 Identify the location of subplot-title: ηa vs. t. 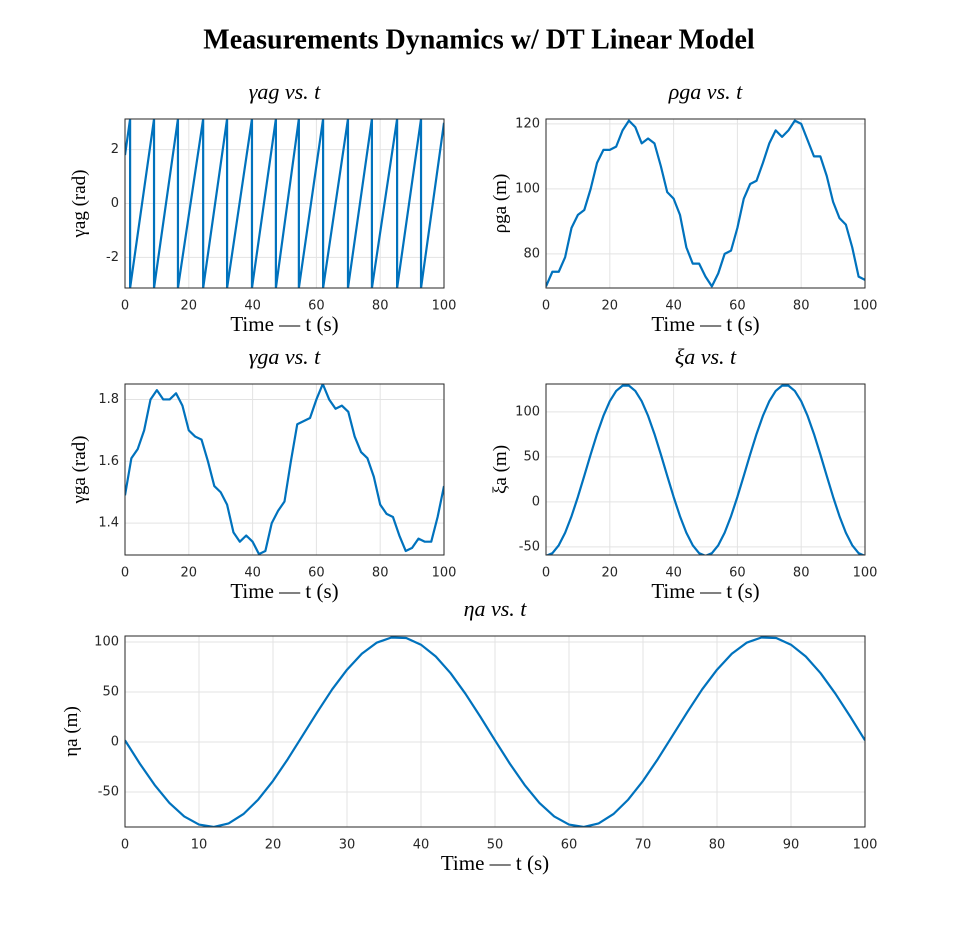
(496, 608).